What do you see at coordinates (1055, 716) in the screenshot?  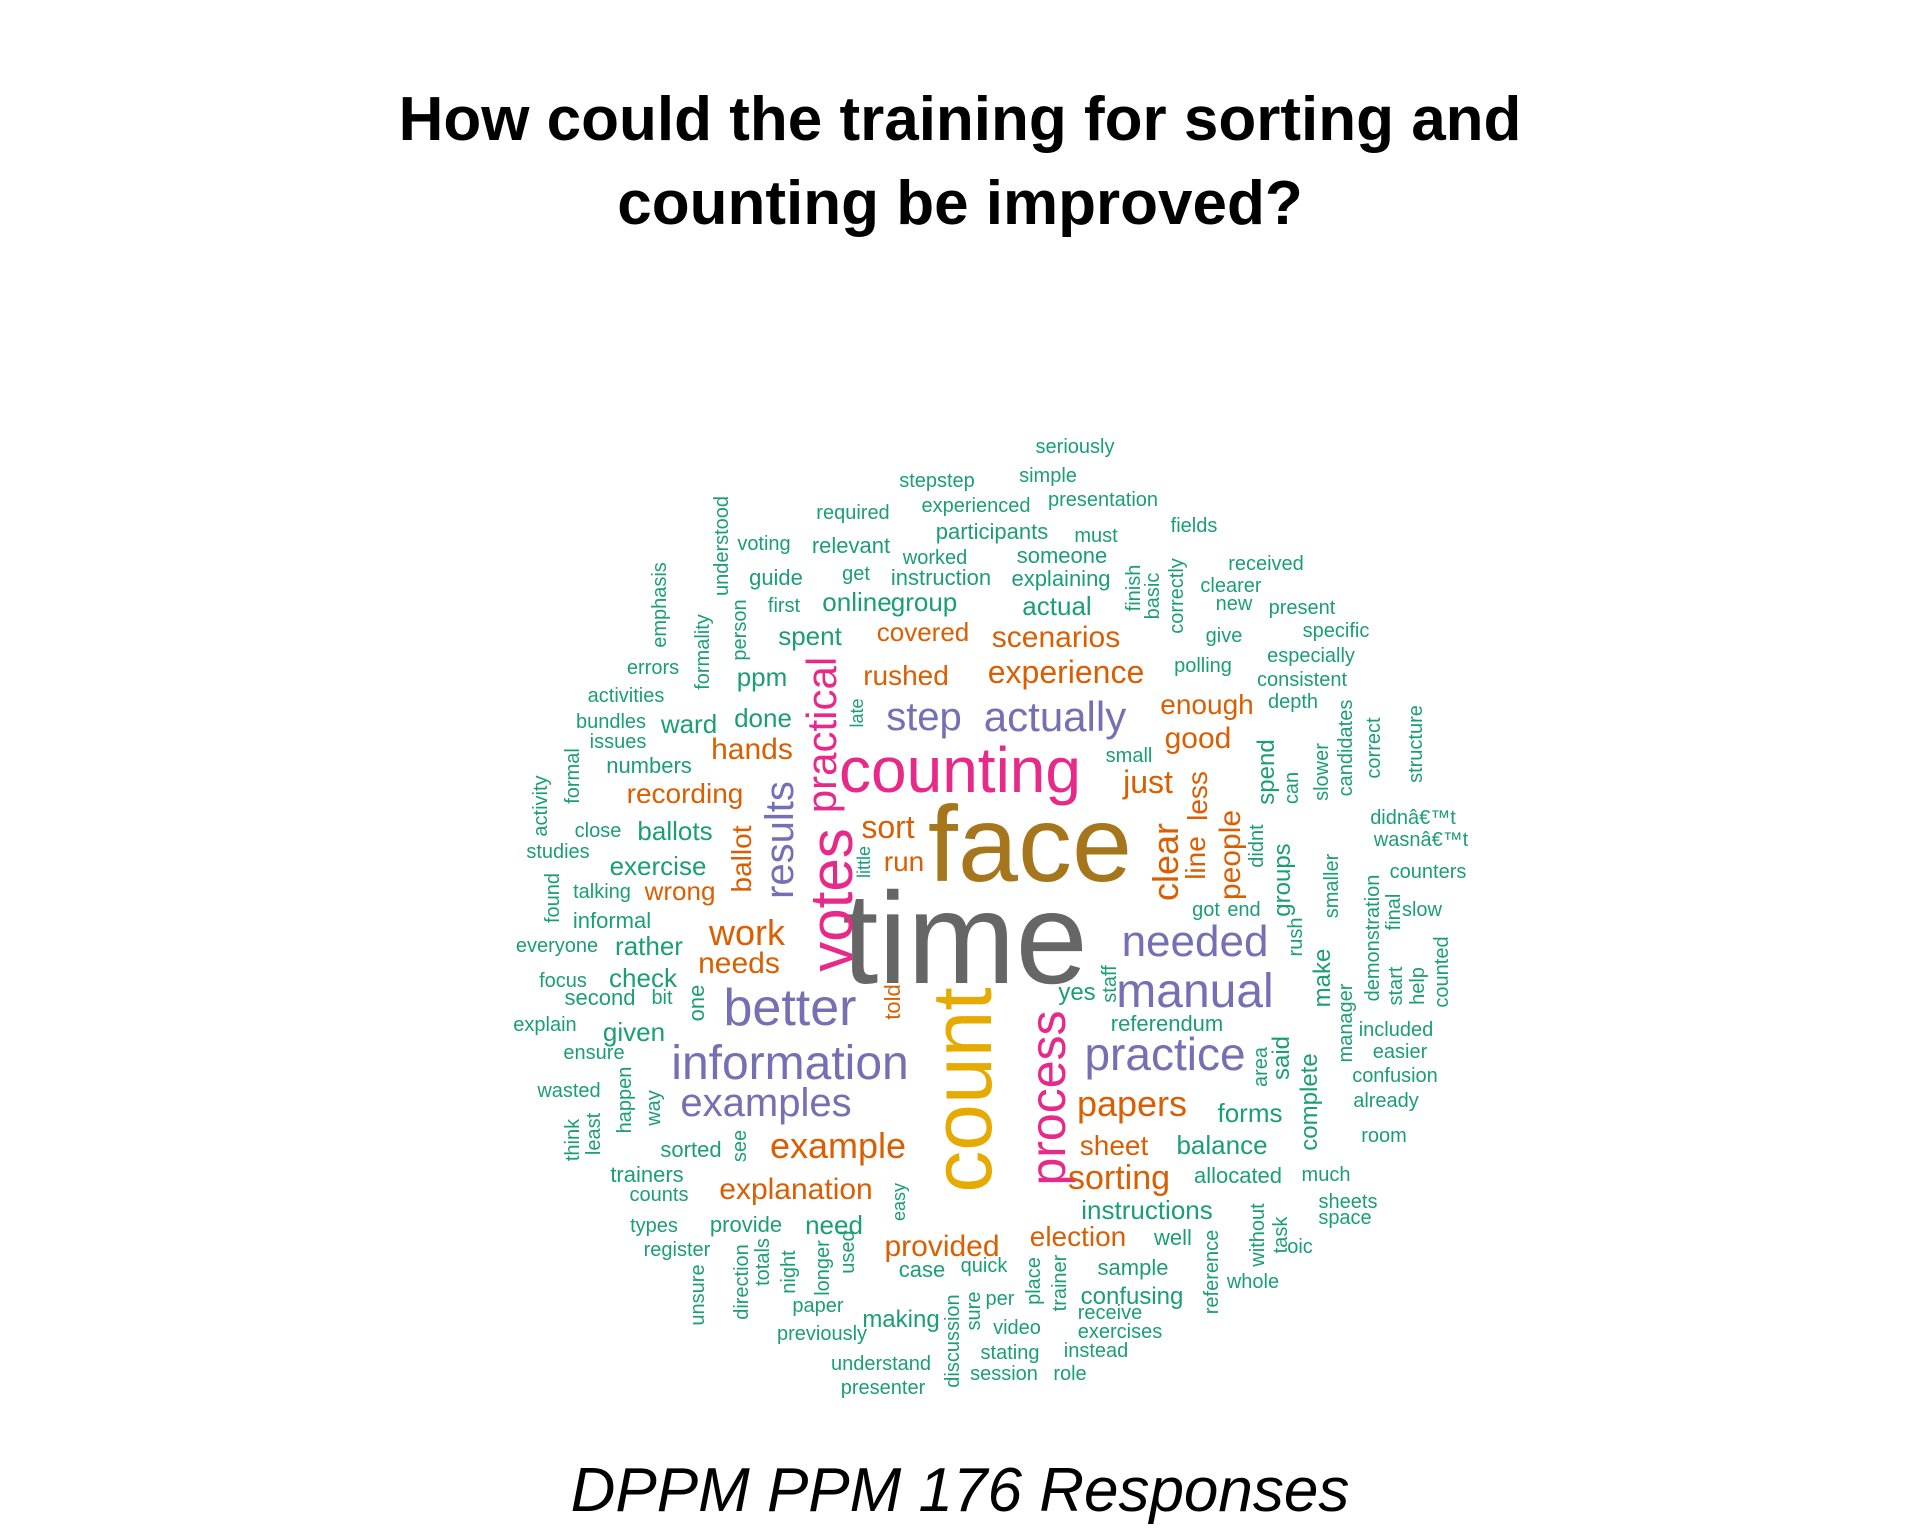 I see `cloud-word: actually` at bounding box center [1055, 716].